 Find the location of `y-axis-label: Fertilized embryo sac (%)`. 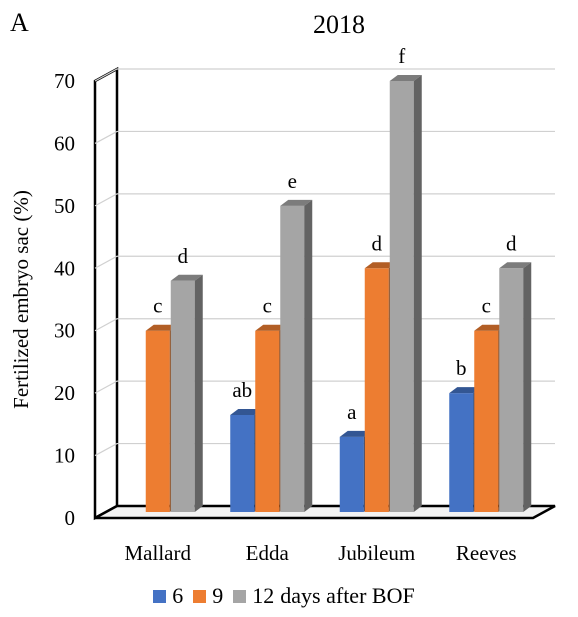

y-axis-label: Fertilized embryo sac (%) is located at coordinates (21, 299).